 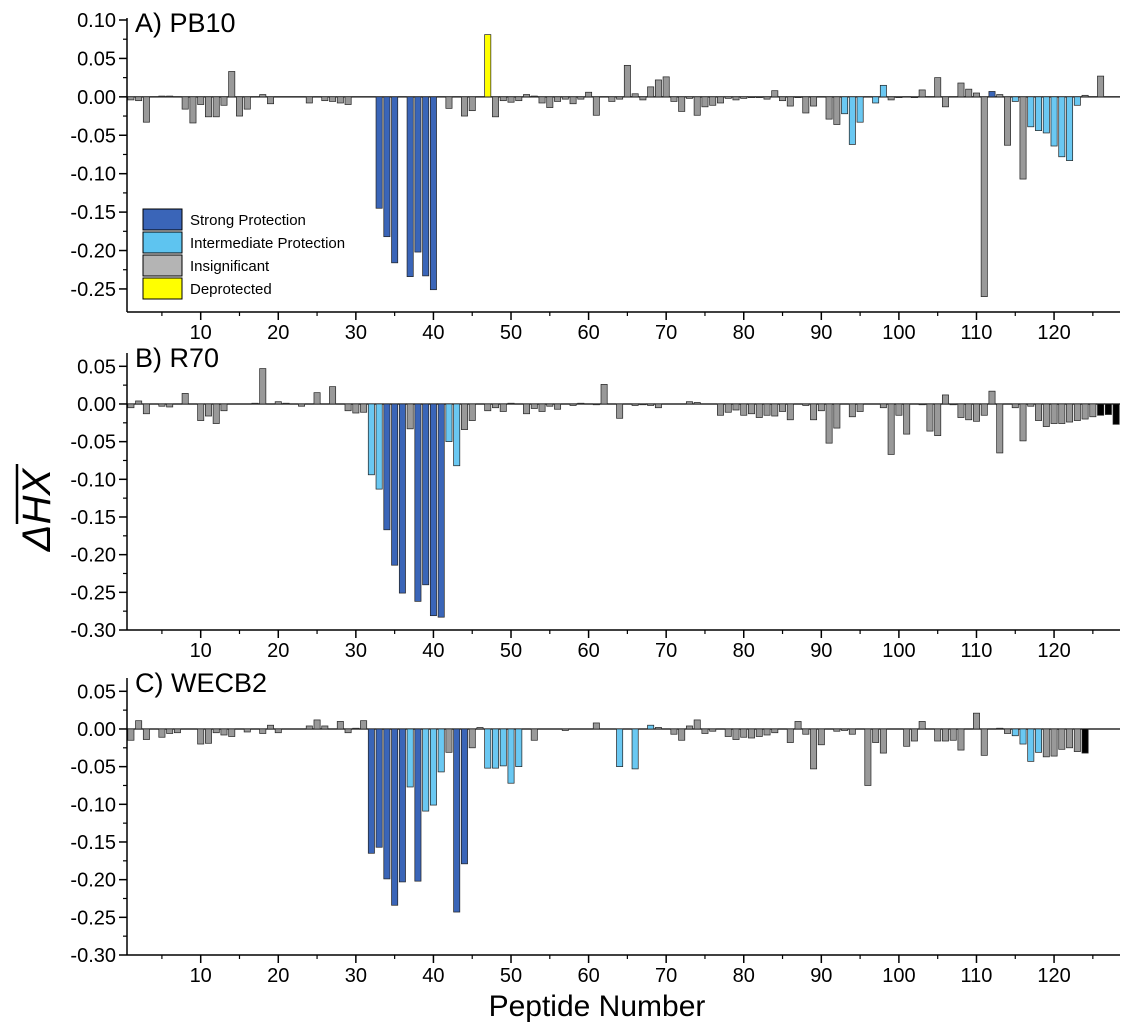 I want to click on legend-swatch-strong, so click(x=162, y=219).